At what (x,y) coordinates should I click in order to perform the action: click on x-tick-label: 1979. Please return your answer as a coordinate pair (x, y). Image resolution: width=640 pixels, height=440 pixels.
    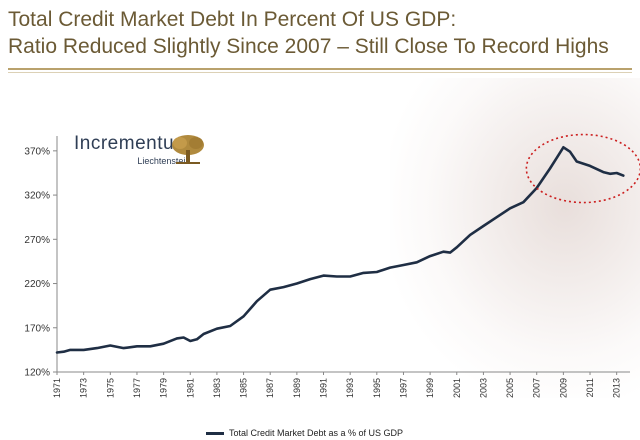
    Looking at the image, I should click on (164, 388).